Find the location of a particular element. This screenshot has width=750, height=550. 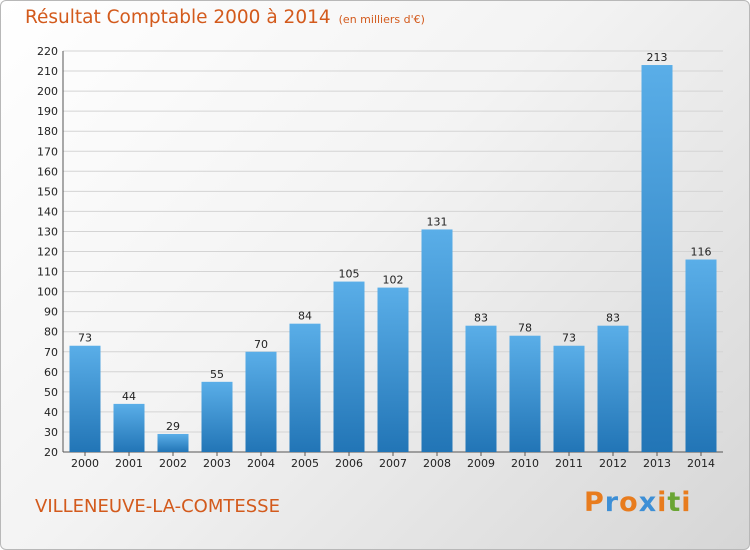

x-tick-label: 2012 is located at coordinates (613, 463).